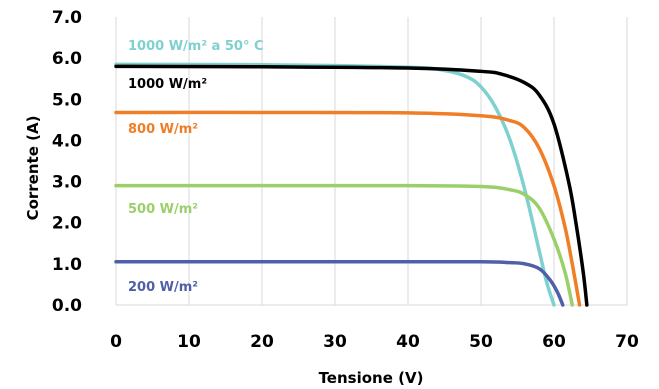 Image resolution: width=659 pixels, height=389 pixels. I want to click on y-axis-ticks: 0.0 1.0 2.0 3.0 4.0 5.0 6.0 7.0, so click(67, 162).